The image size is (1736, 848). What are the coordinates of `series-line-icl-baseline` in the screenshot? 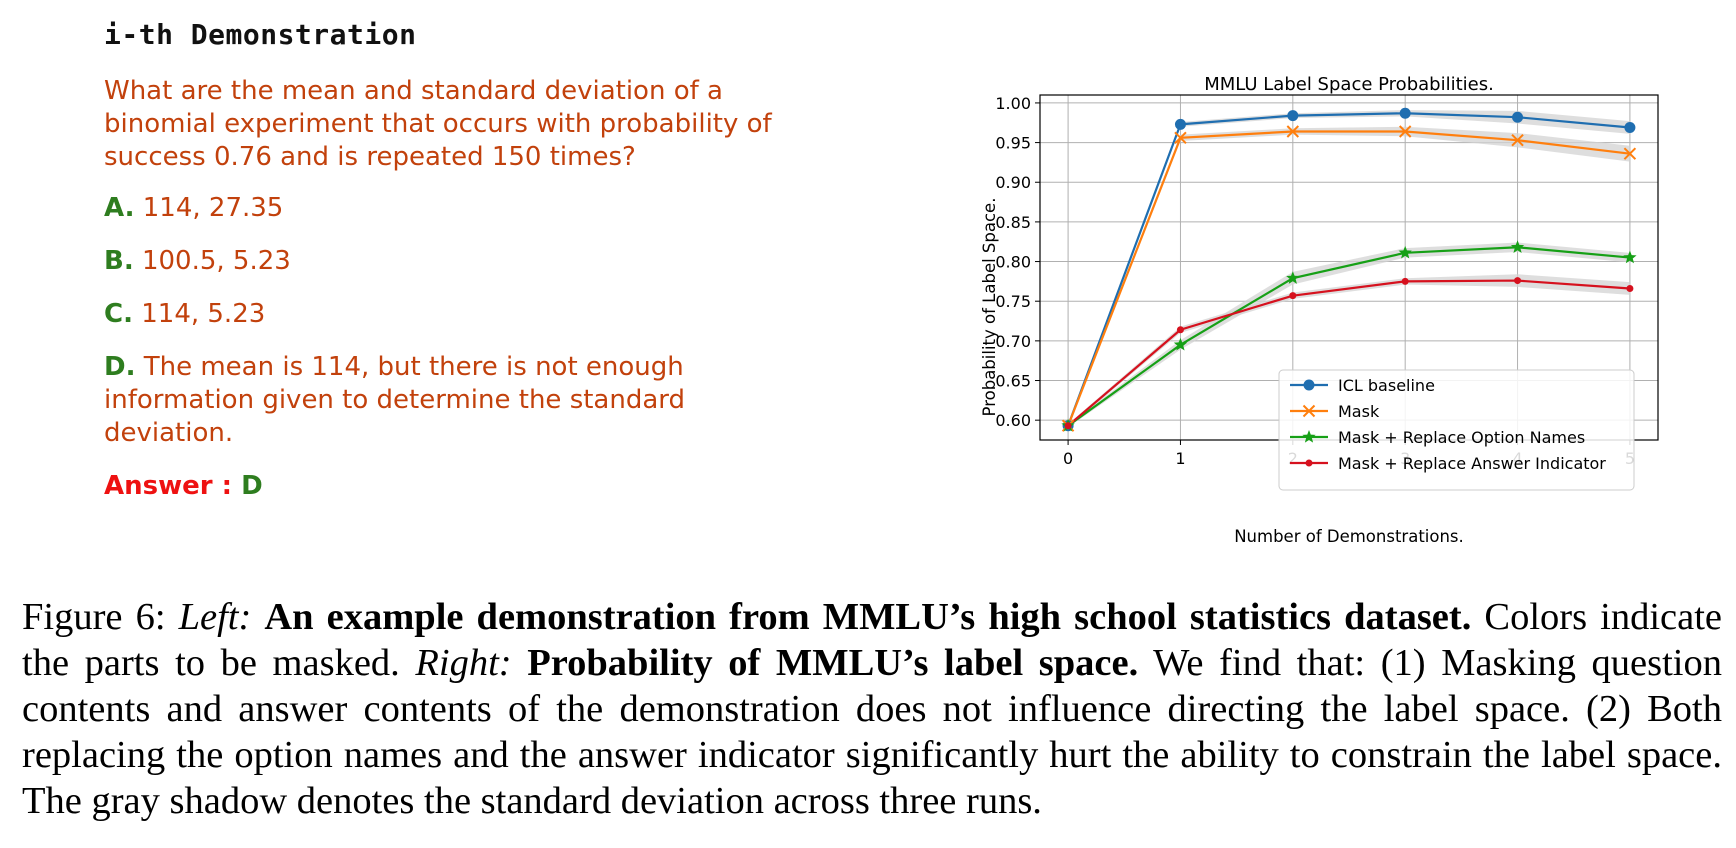 It's located at (1349, 269).